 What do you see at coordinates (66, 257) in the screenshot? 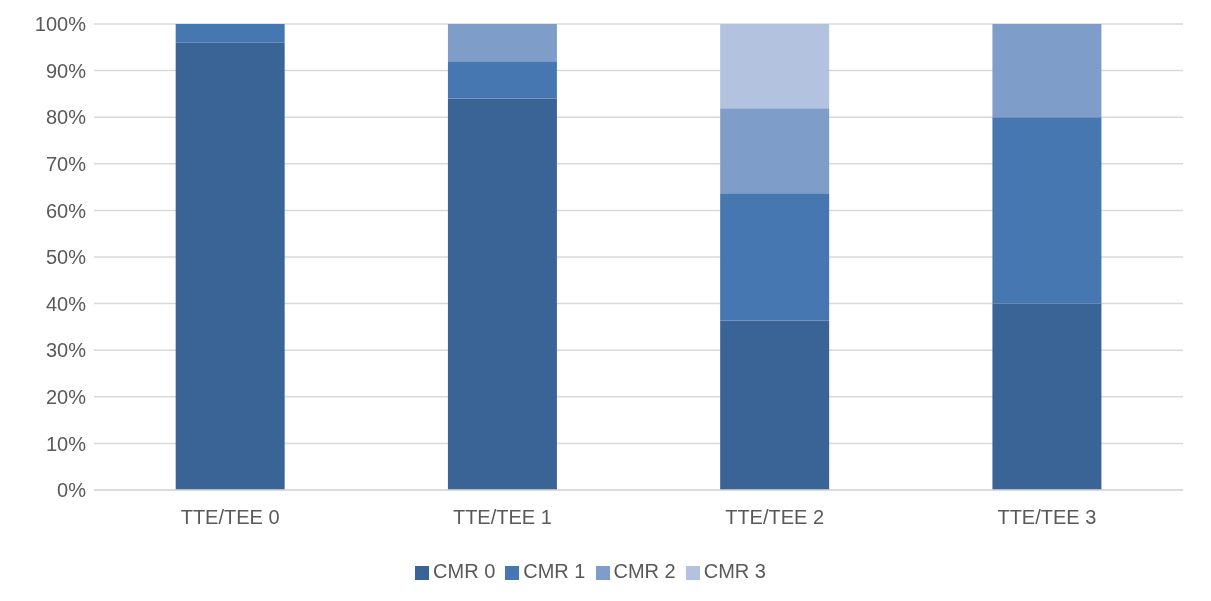
I see `y-tick-label: 50%` at bounding box center [66, 257].